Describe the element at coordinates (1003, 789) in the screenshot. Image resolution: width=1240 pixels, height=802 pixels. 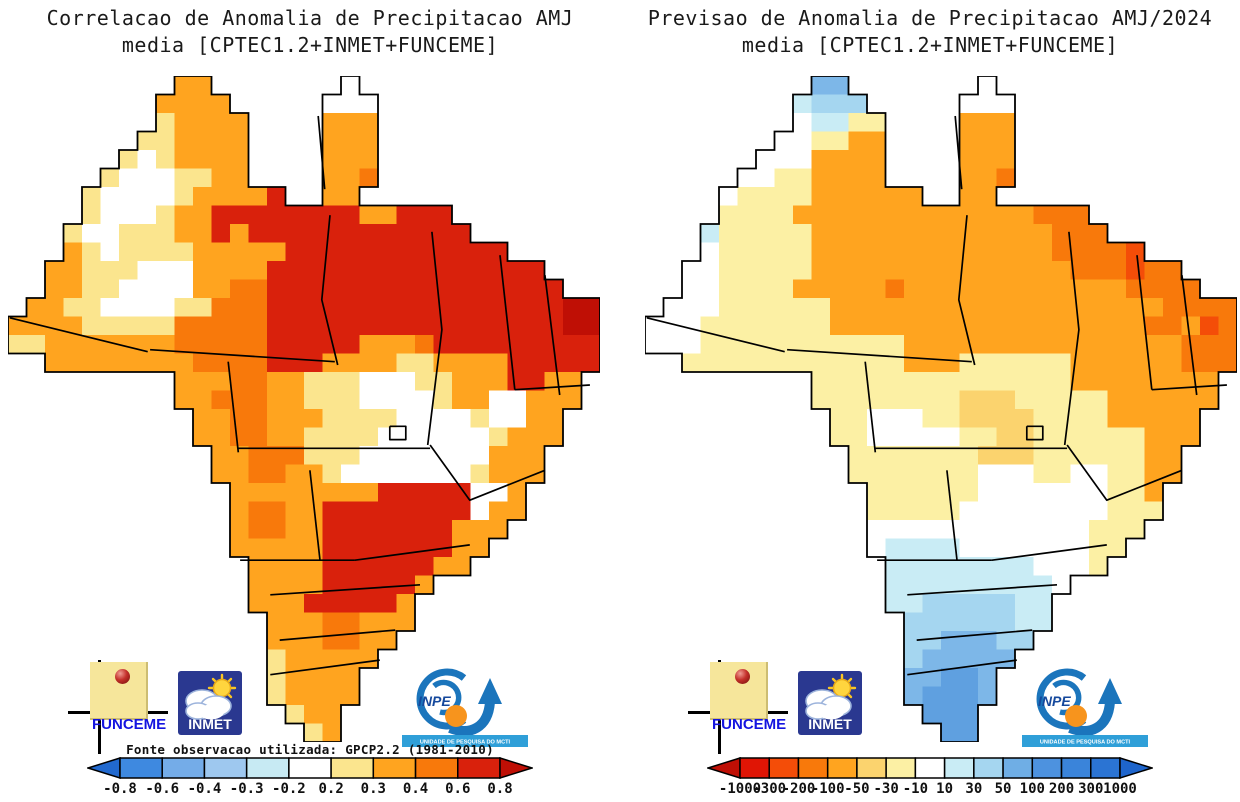
I see `colorbar-tick-label: 50` at that location.